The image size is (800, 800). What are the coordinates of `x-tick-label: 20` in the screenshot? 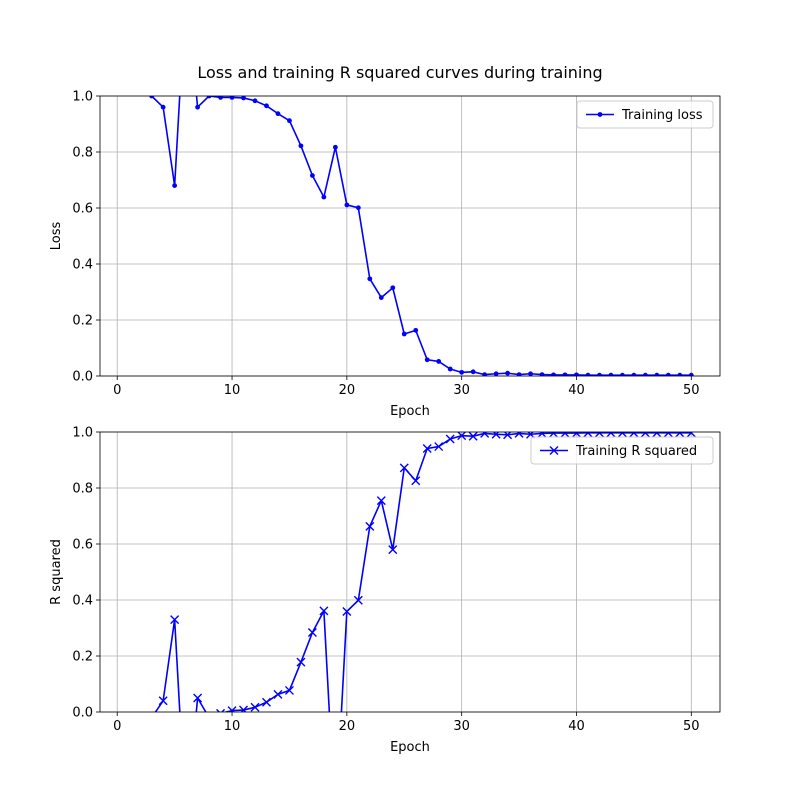 It's located at (347, 726).